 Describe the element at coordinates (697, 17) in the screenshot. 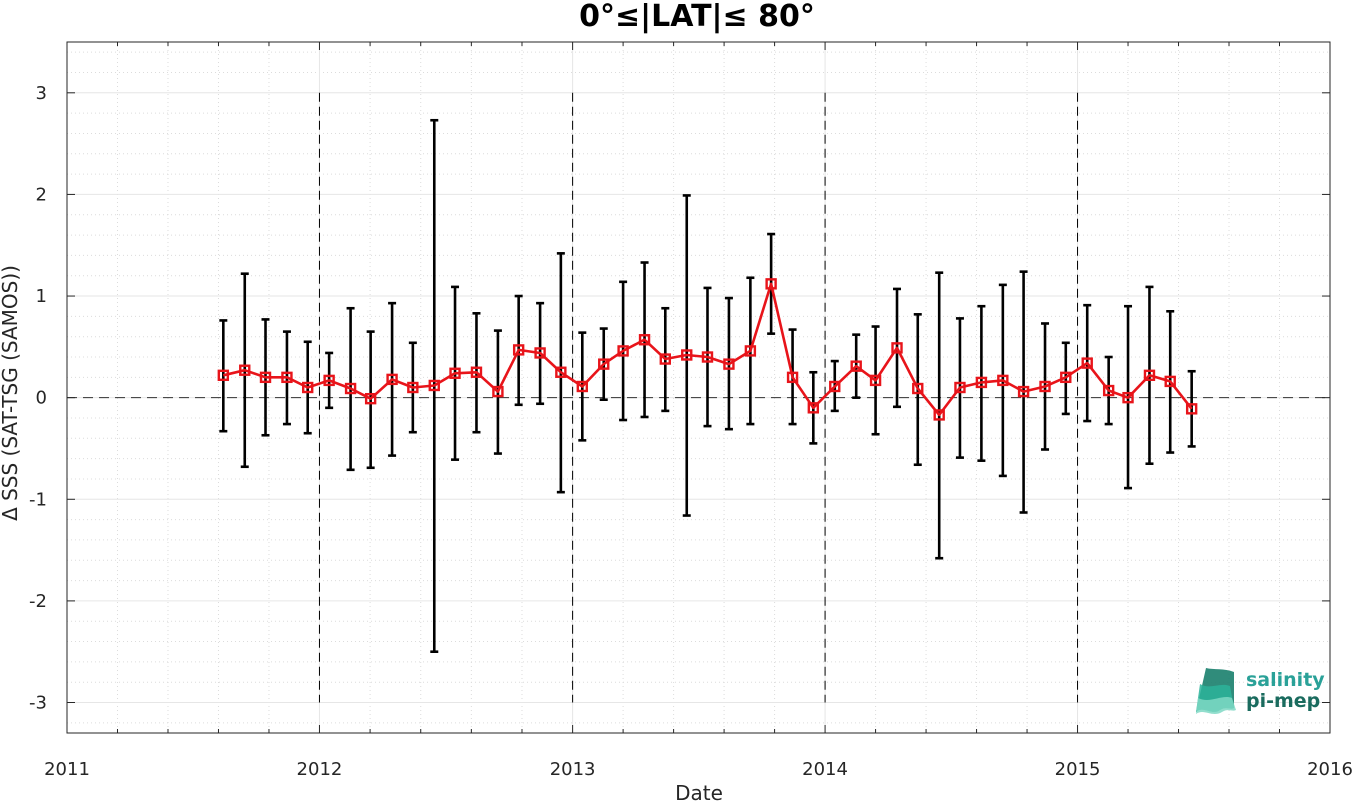

I see `chart-title: 0°≤|LAT|≤ 80°` at that location.